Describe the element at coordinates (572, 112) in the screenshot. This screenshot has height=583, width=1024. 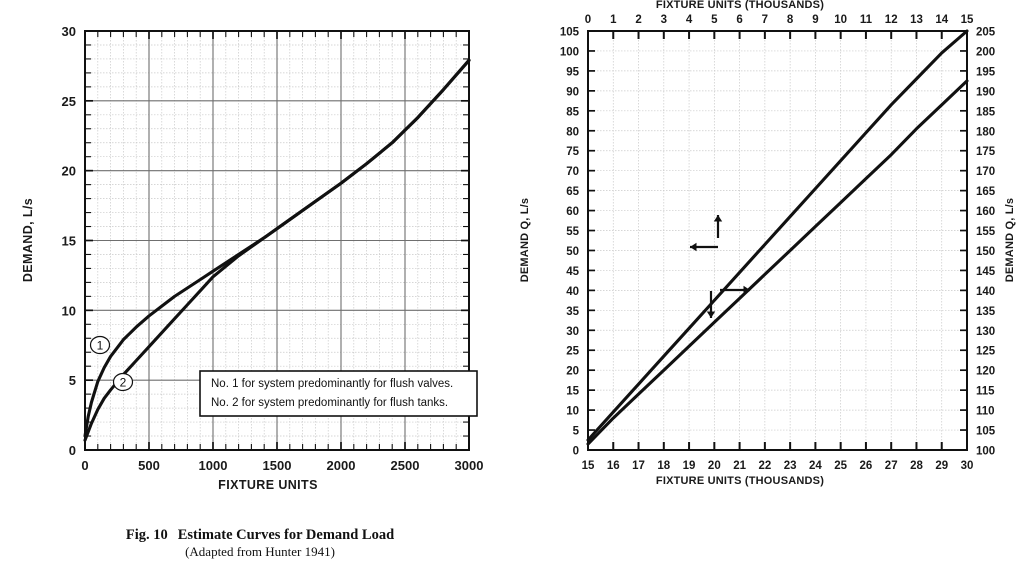
I see `fig9-left-y-tick-label: 85` at that location.